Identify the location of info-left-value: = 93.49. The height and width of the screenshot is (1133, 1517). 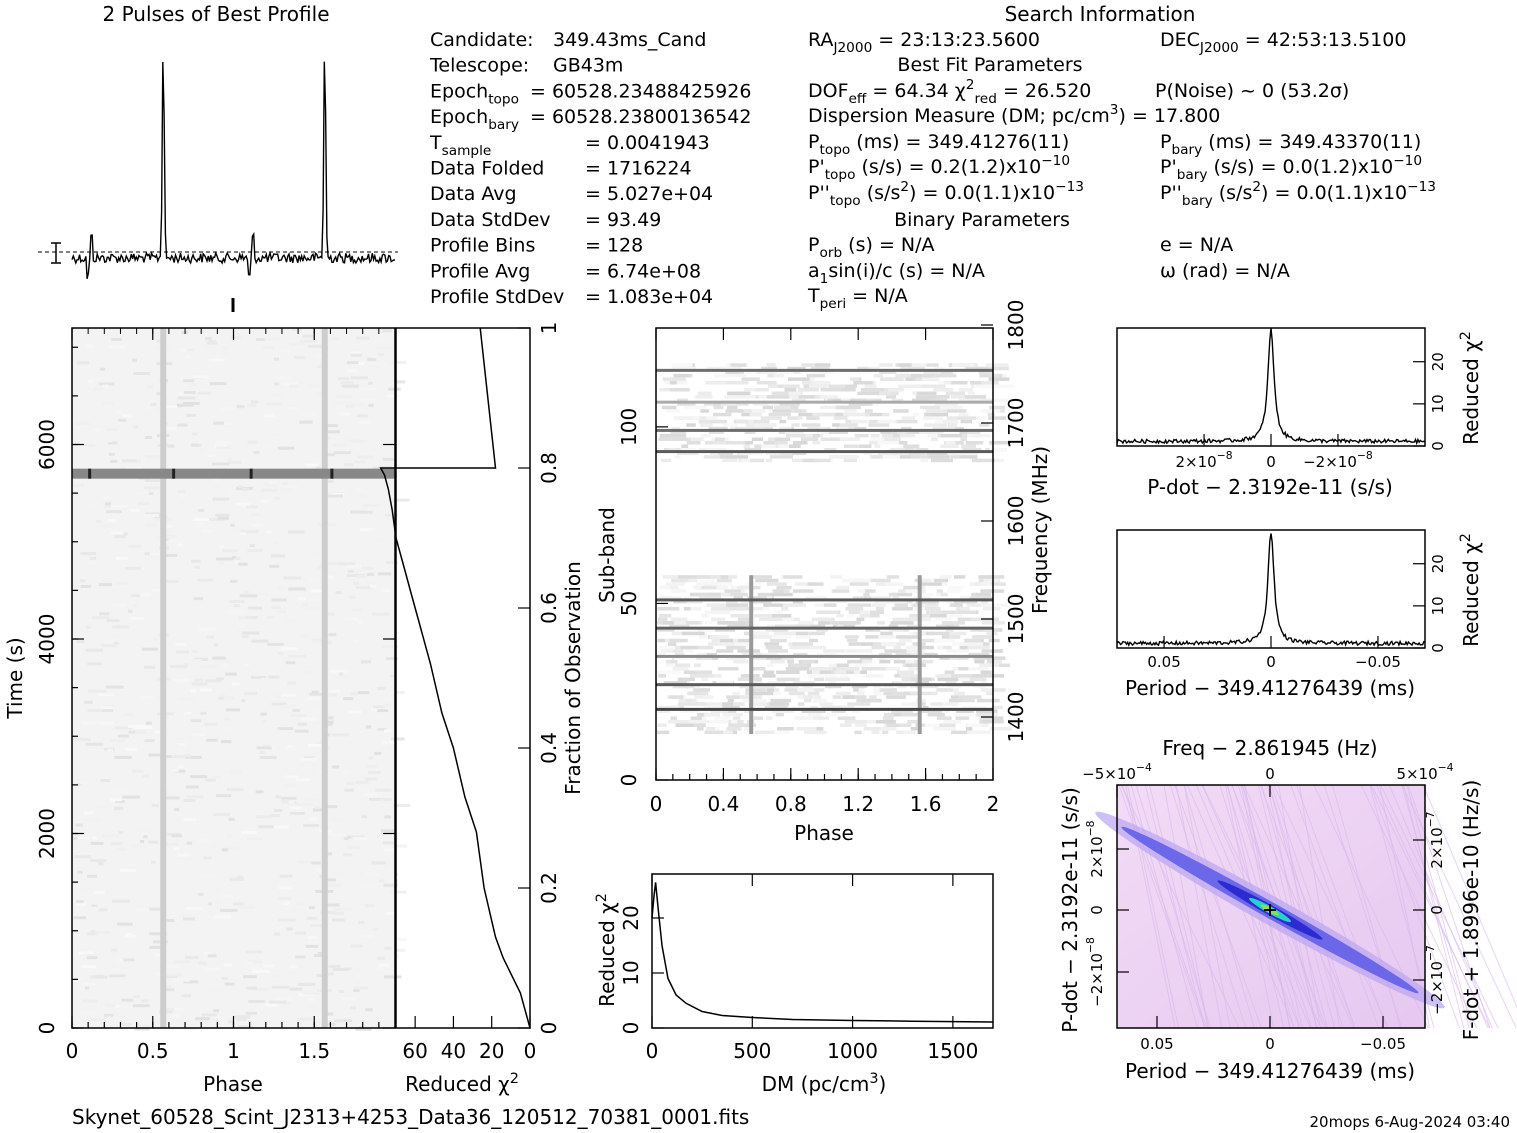
(623, 220).